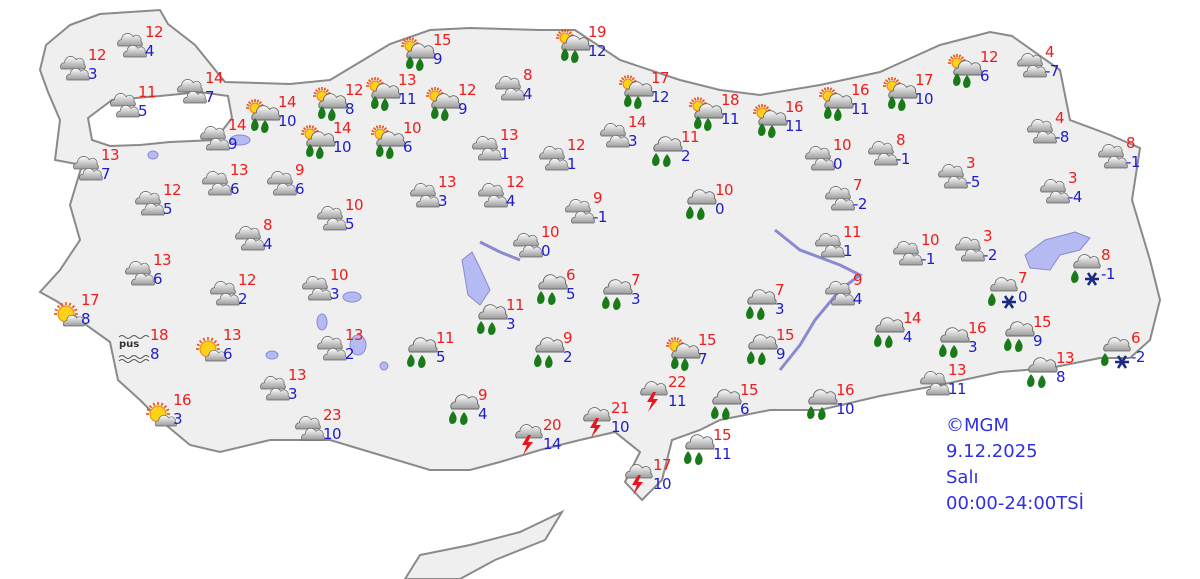  What do you see at coordinates (1052, 134) in the screenshot?
I see `station-50: 4 -8` at bounding box center [1052, 134].